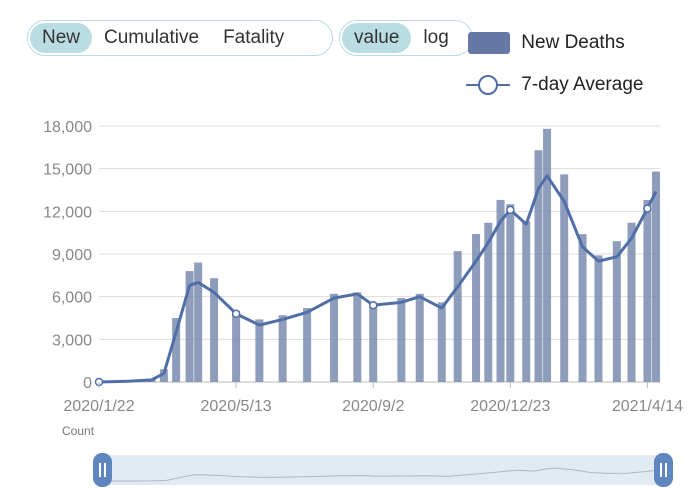 The height and width of the screenshot is (490, 700). I want to click on x-tick-label: 2020/9/2, so click(373, 406).